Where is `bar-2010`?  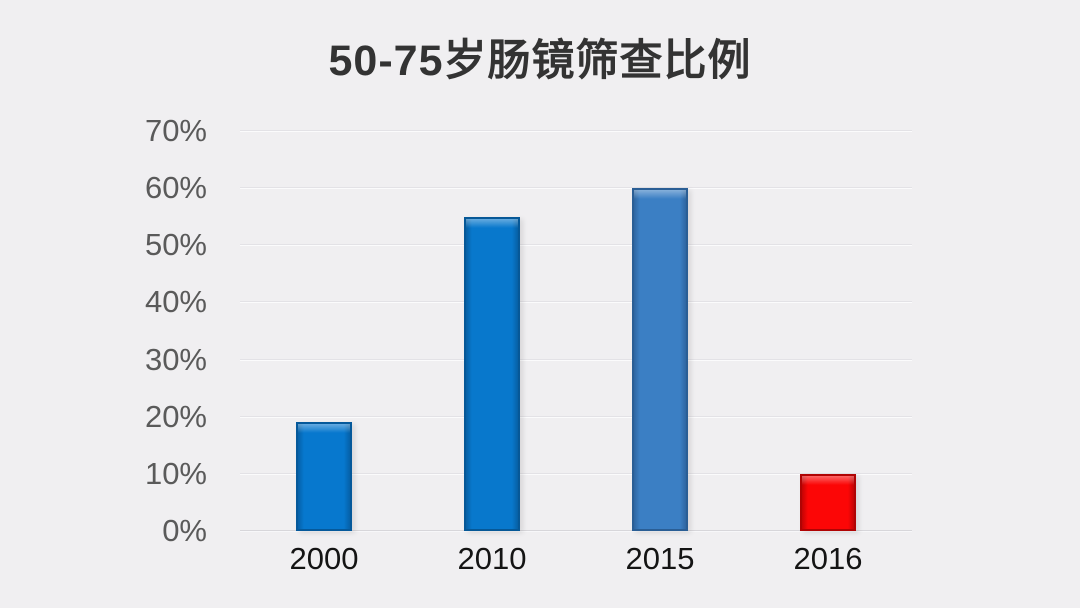
bar-2010 is located at coordinates (492, 373).